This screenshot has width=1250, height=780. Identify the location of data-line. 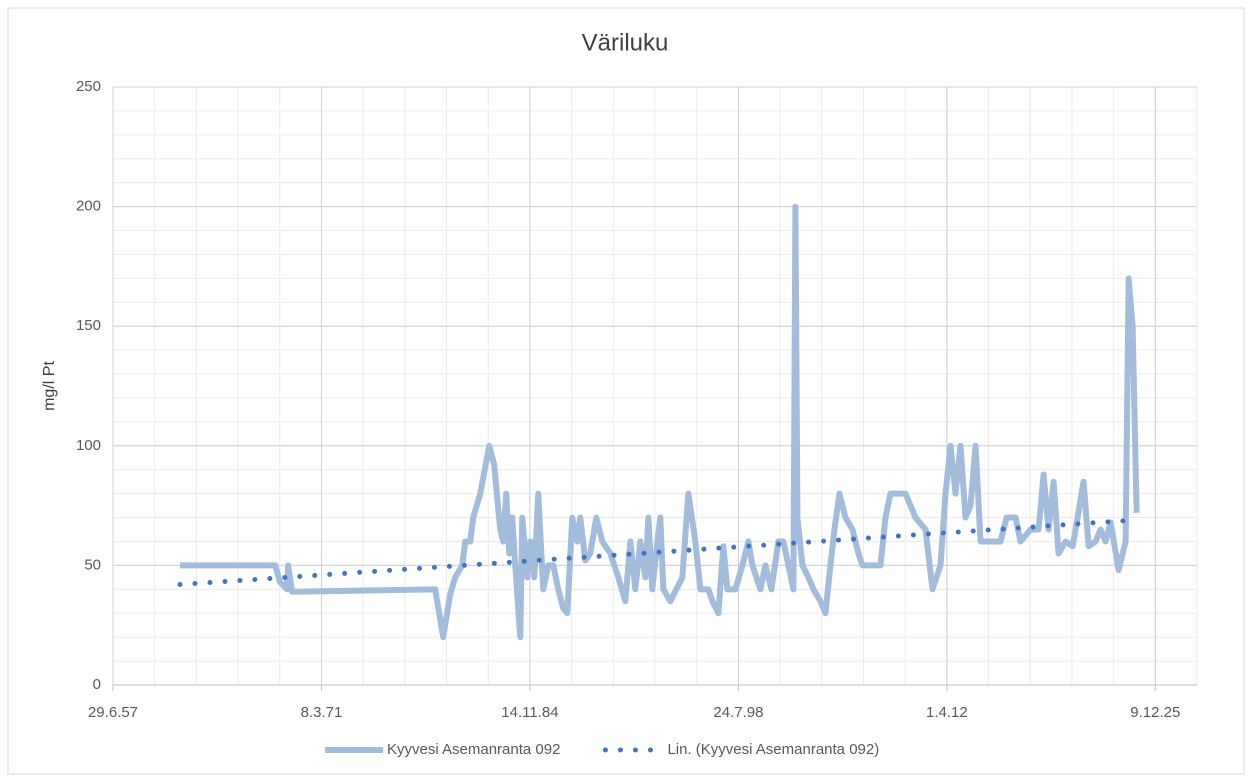
(658, 552).